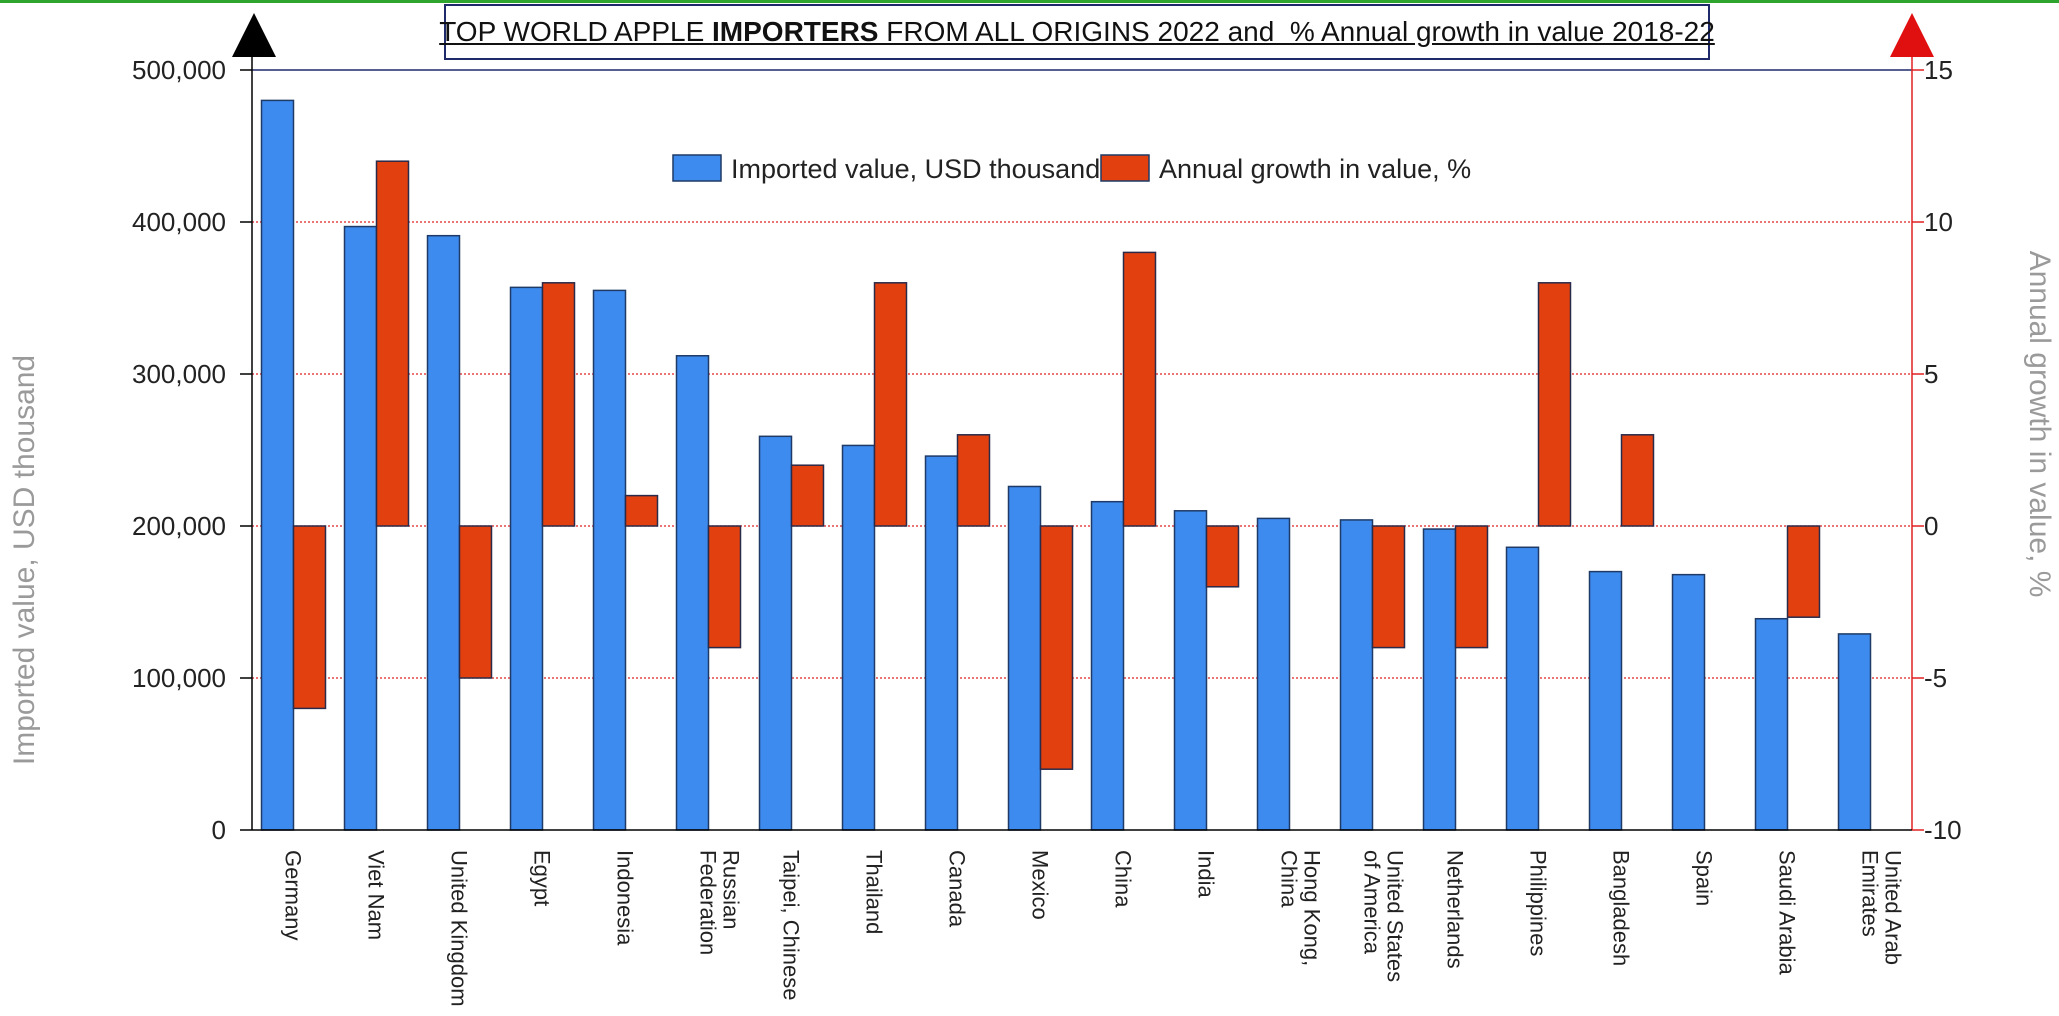 The height and width of the screenshot is (1016, 2059). Describe the element at coordinates (1943, 830) in the screenshot. I see `y2-tick-label: -10` at that location.